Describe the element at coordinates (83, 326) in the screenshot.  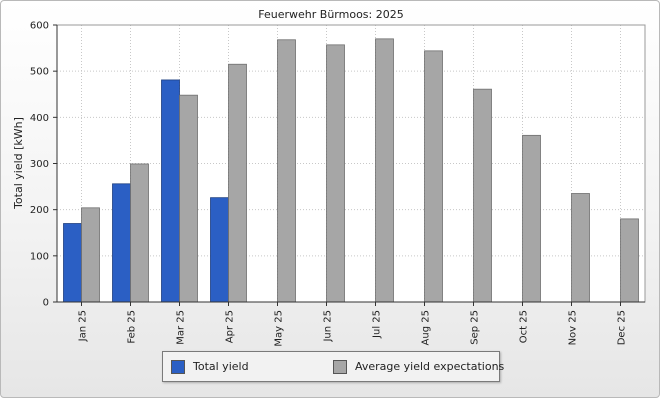
I see `x-tick-label: Jan 25` at that location.